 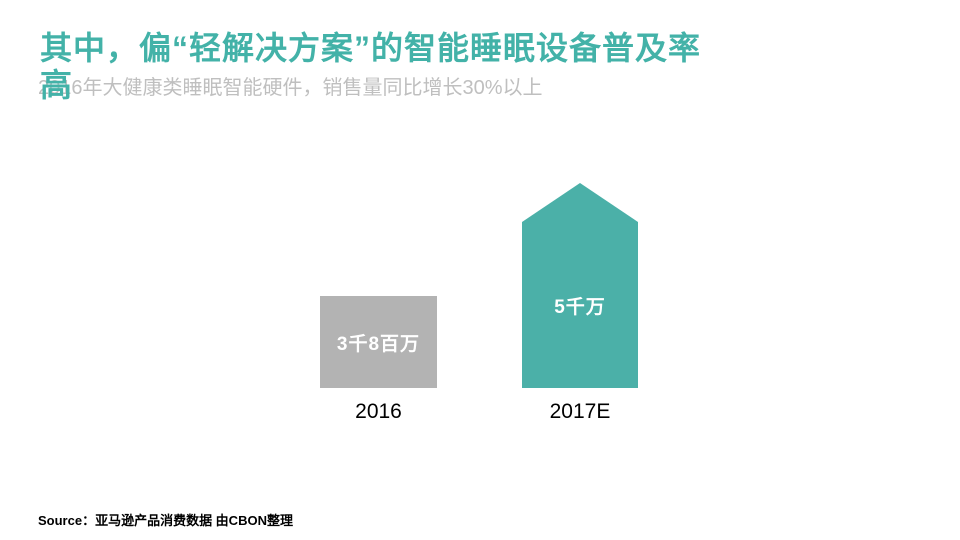 I want to click on x-axis-label-2016: 2016, so click(x=378, y=411).